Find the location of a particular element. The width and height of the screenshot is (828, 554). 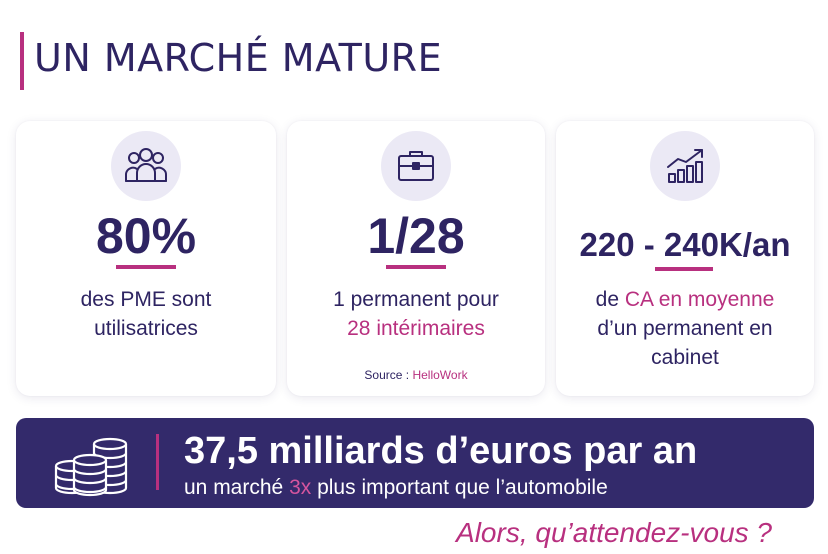

stat-description: des PME sont utilisatrices is located at coordinates (146, 314).